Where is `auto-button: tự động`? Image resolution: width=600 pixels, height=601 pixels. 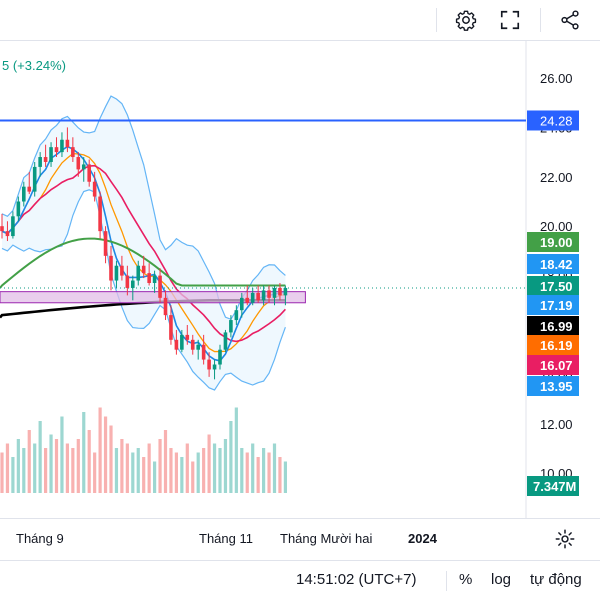
auto-button: tự động is located at coordinates (556, 579).